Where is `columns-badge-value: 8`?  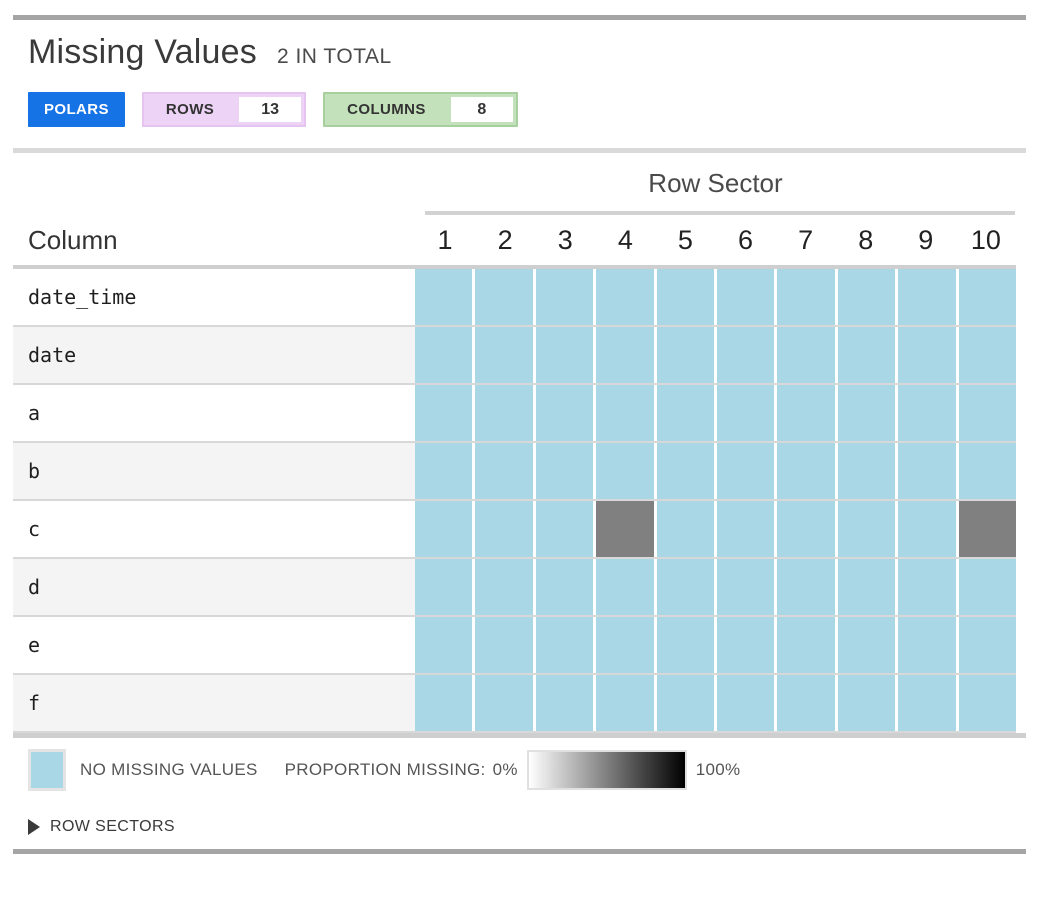 columns-badge-value: 8 is located at coordinates (481, 109).